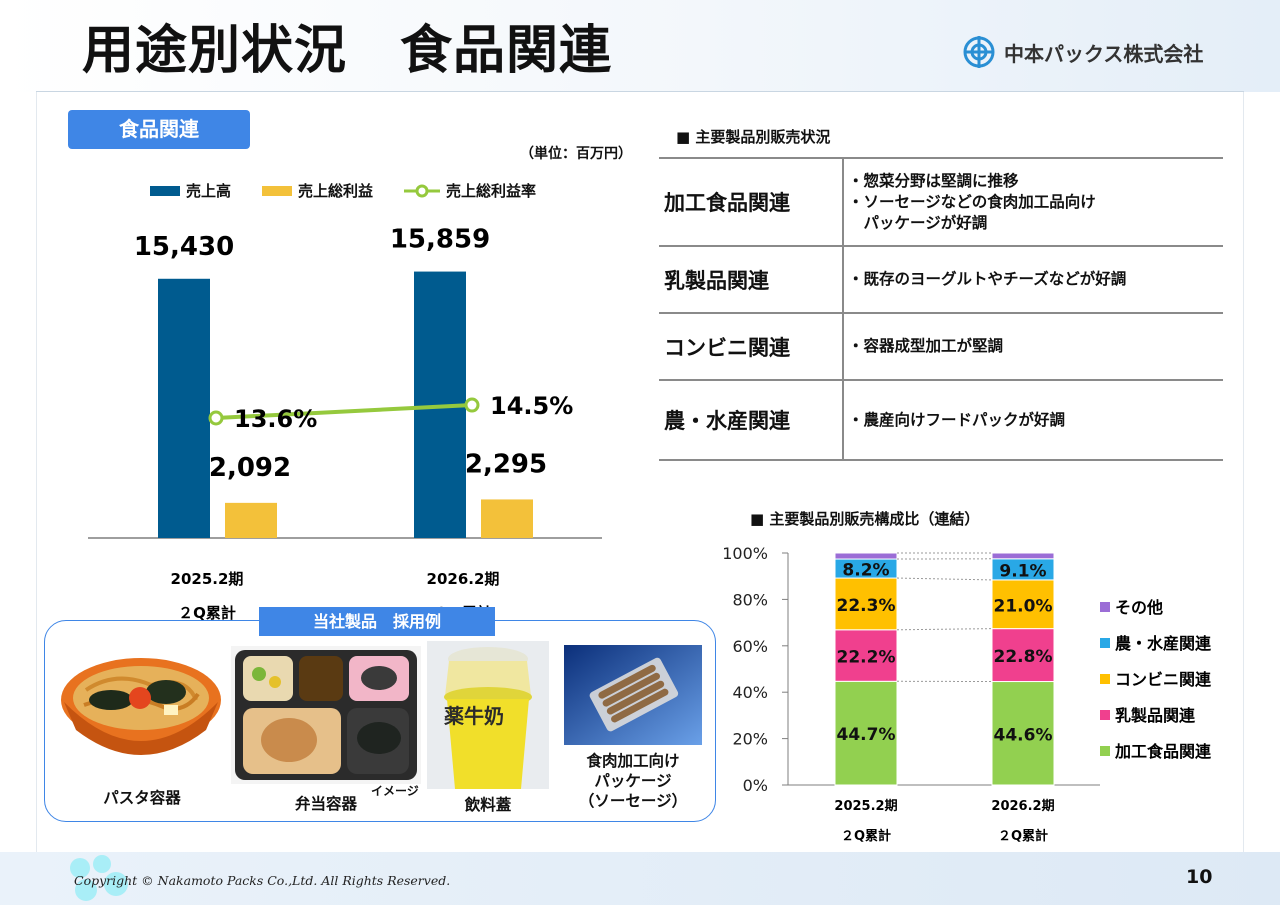 The width and height of the screenshot is (1280, 905). Describe the element at coordinates (1033, 347) in the screenshot. I see `row-description: ・容器成型加工が堅調` at that location.